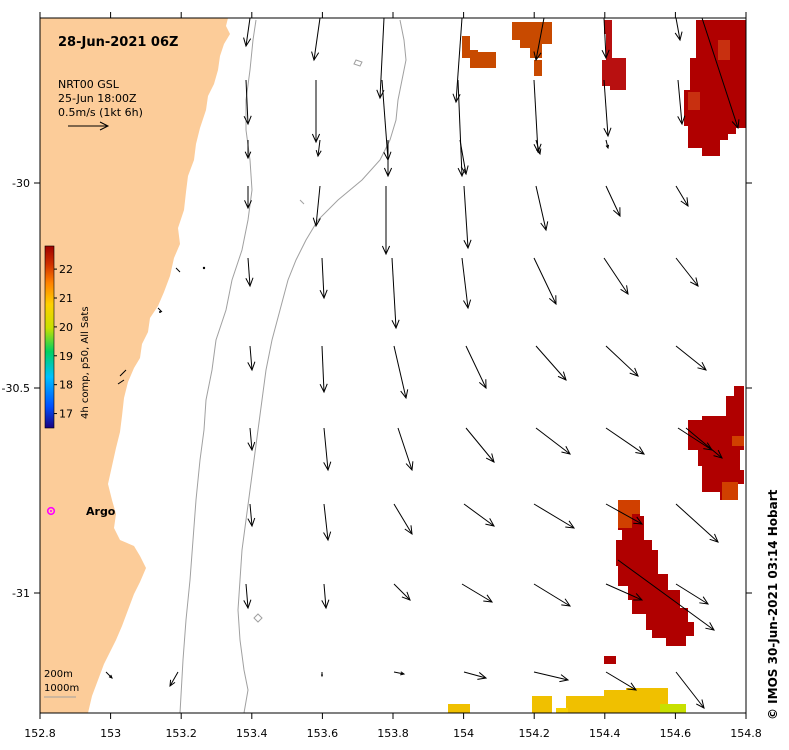 This screenshot has height=750, width=789. I want to click on colorbar: 17 18 19 20 21 22 4h comp, p50, All Sats, so click(67, 337).